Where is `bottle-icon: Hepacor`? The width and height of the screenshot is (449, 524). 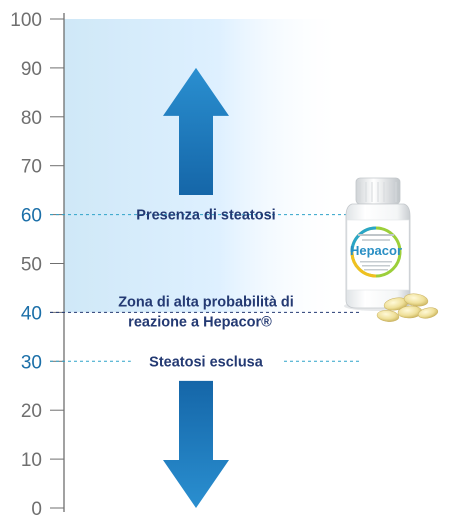
bottle-icon: Hepacor is located at coordinates (378, 244).